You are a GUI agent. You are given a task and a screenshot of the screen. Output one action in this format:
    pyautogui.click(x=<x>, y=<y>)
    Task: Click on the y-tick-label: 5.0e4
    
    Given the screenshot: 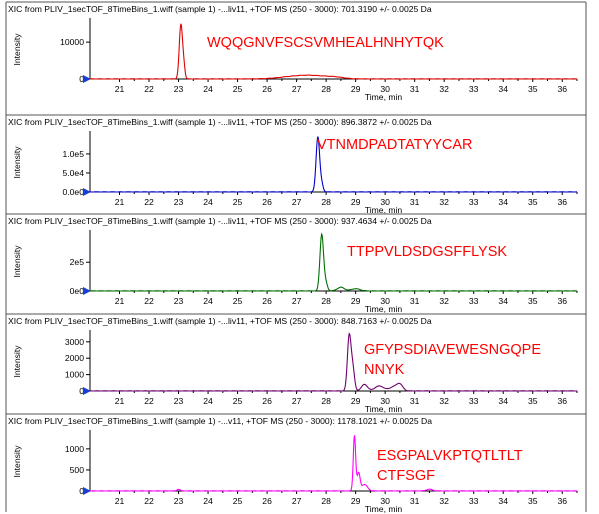 What is the action you would take?
    pyautogui.click(x=73, y=173)
    